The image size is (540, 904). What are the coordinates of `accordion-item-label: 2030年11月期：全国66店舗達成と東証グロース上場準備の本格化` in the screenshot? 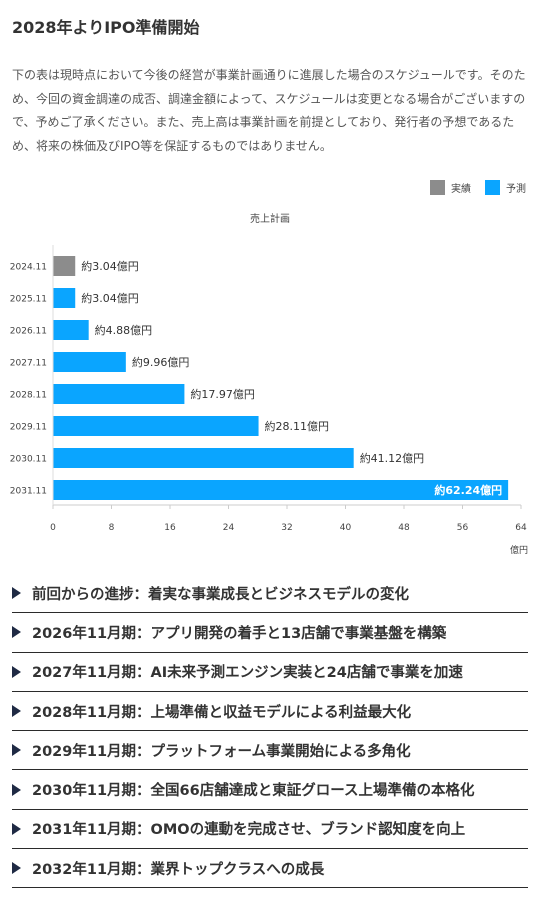 It's located at (253, 791).